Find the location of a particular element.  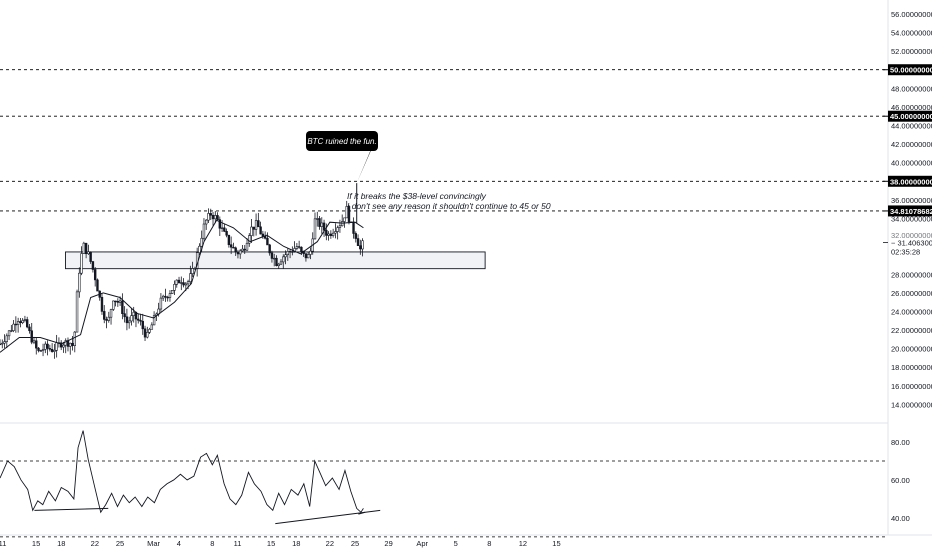

level-tag-text: 50.00000000 is located at coordinates (911, 70).